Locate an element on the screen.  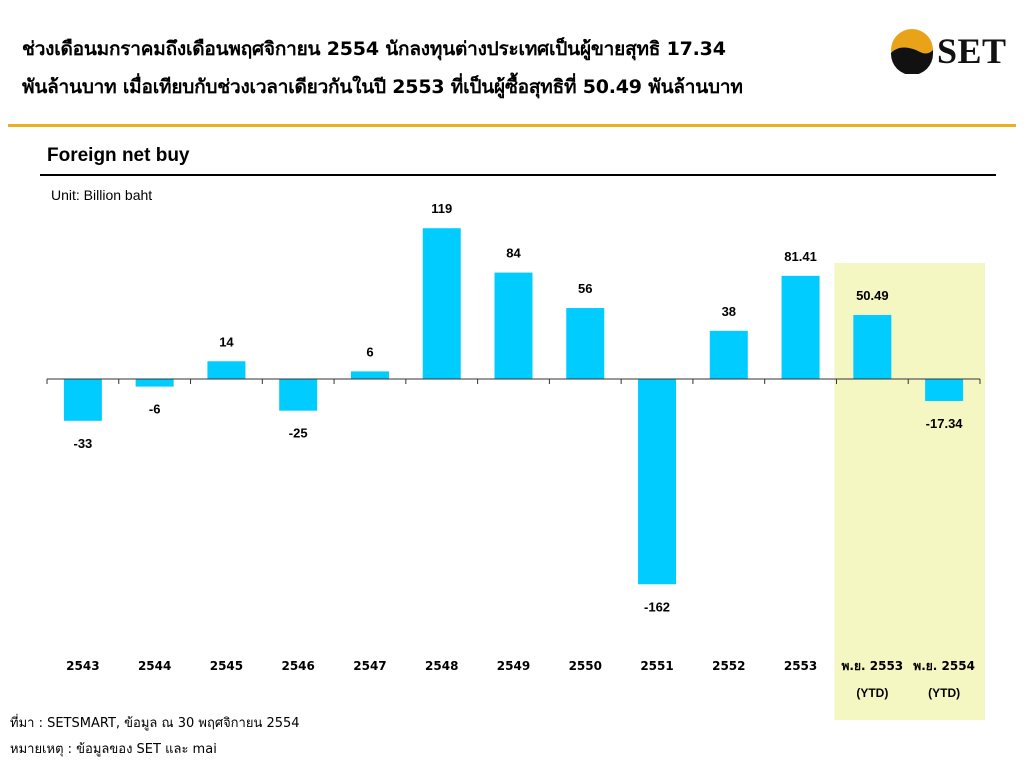
x-tick-label: 2552 is located at coordinates (728, 666).